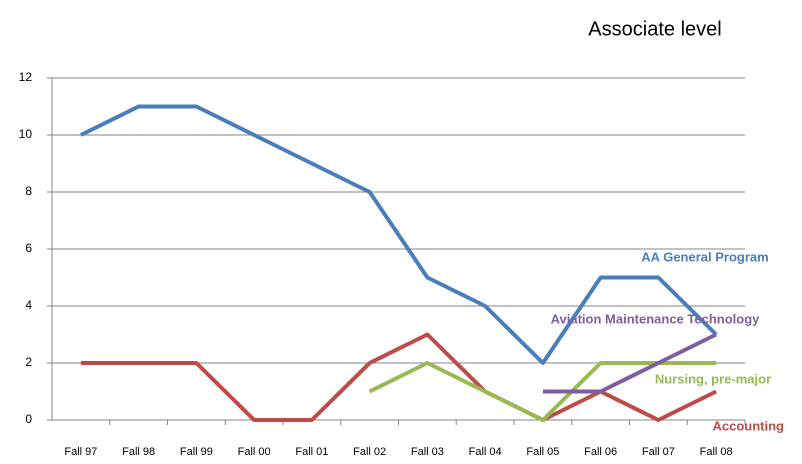 Image resolution: width=802 pixels, height=464 pixels. Describe the element at coordinates (654, 29) in the screenshot. I see `chart-title: Associate level` at that location.